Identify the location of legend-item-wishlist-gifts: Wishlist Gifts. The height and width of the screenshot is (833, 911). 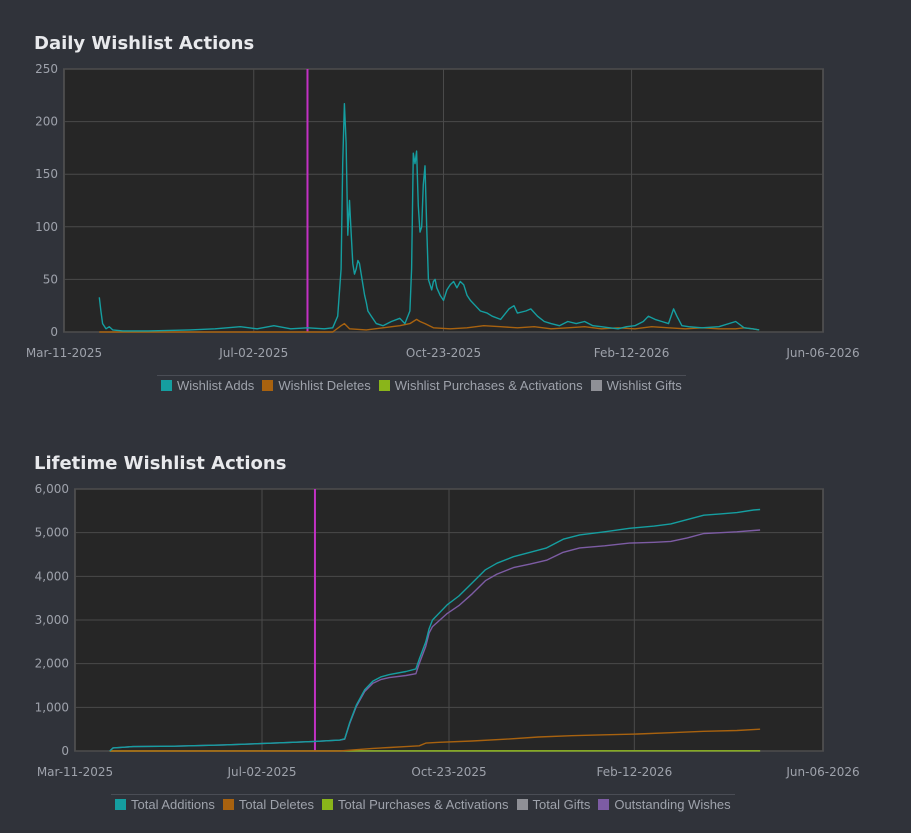
(636, 385).